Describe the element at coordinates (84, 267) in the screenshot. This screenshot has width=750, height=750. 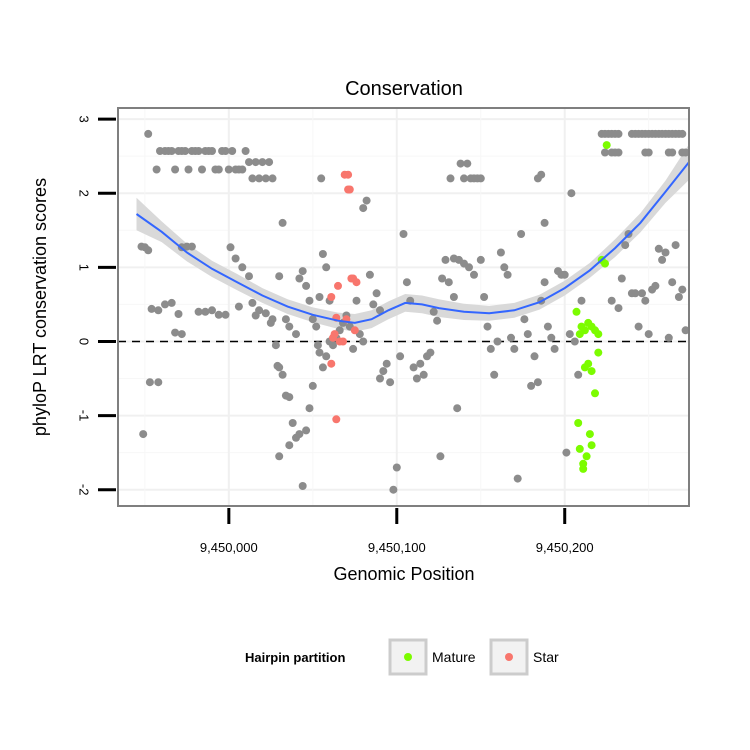
I see `y-tick-label-3: 1` at that location.